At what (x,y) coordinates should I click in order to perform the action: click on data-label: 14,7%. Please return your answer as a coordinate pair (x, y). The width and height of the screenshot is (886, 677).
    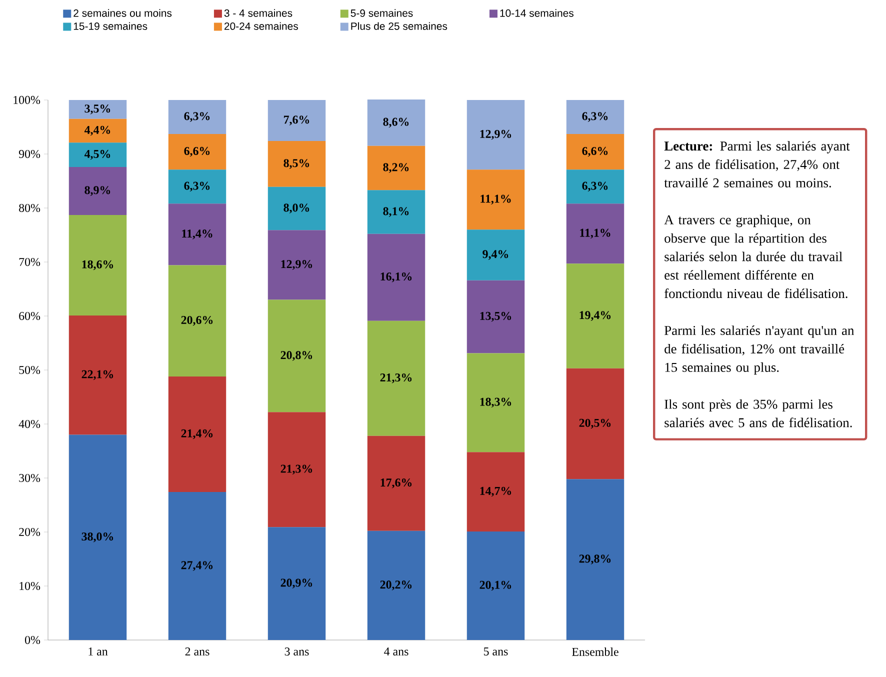
    Looking at the image, I should click on (496, 491).